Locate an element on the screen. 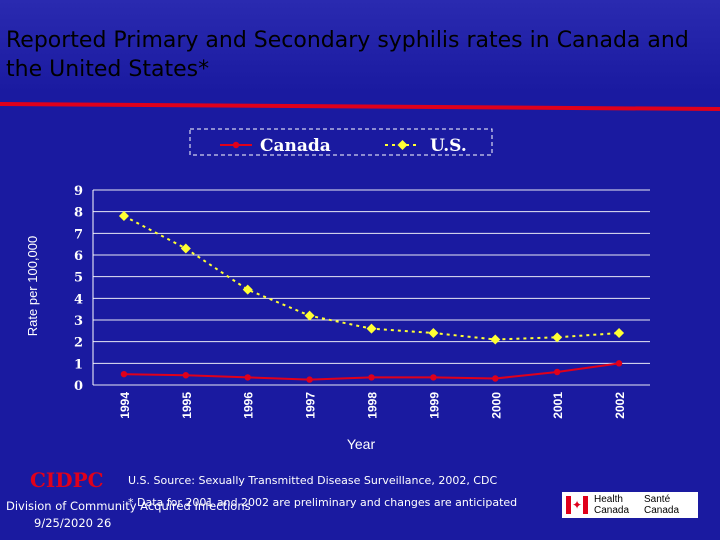 This screenshot has width=720, height=540. legend-label: Canada is located at coordinates (295, 146).